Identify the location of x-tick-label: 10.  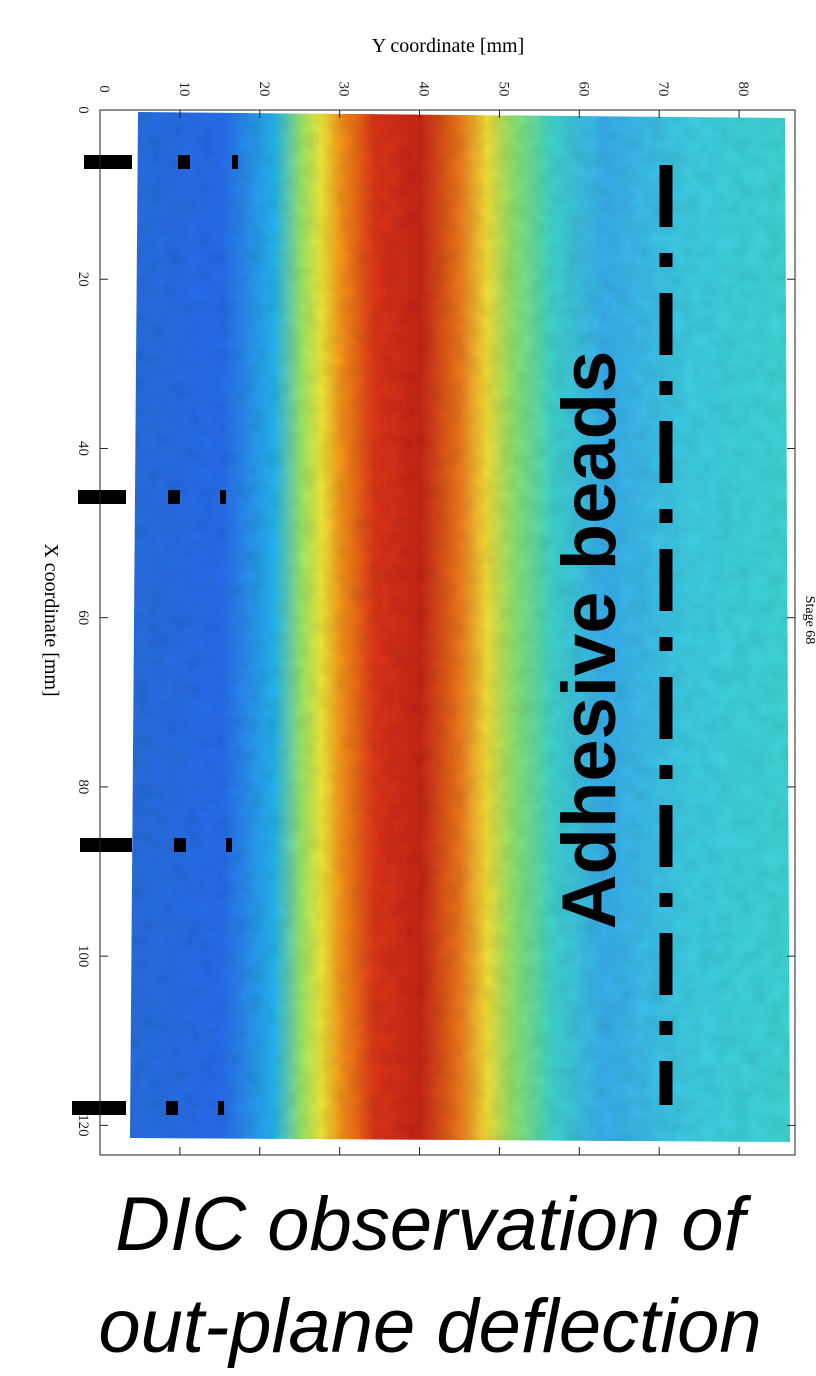
(184, 89).